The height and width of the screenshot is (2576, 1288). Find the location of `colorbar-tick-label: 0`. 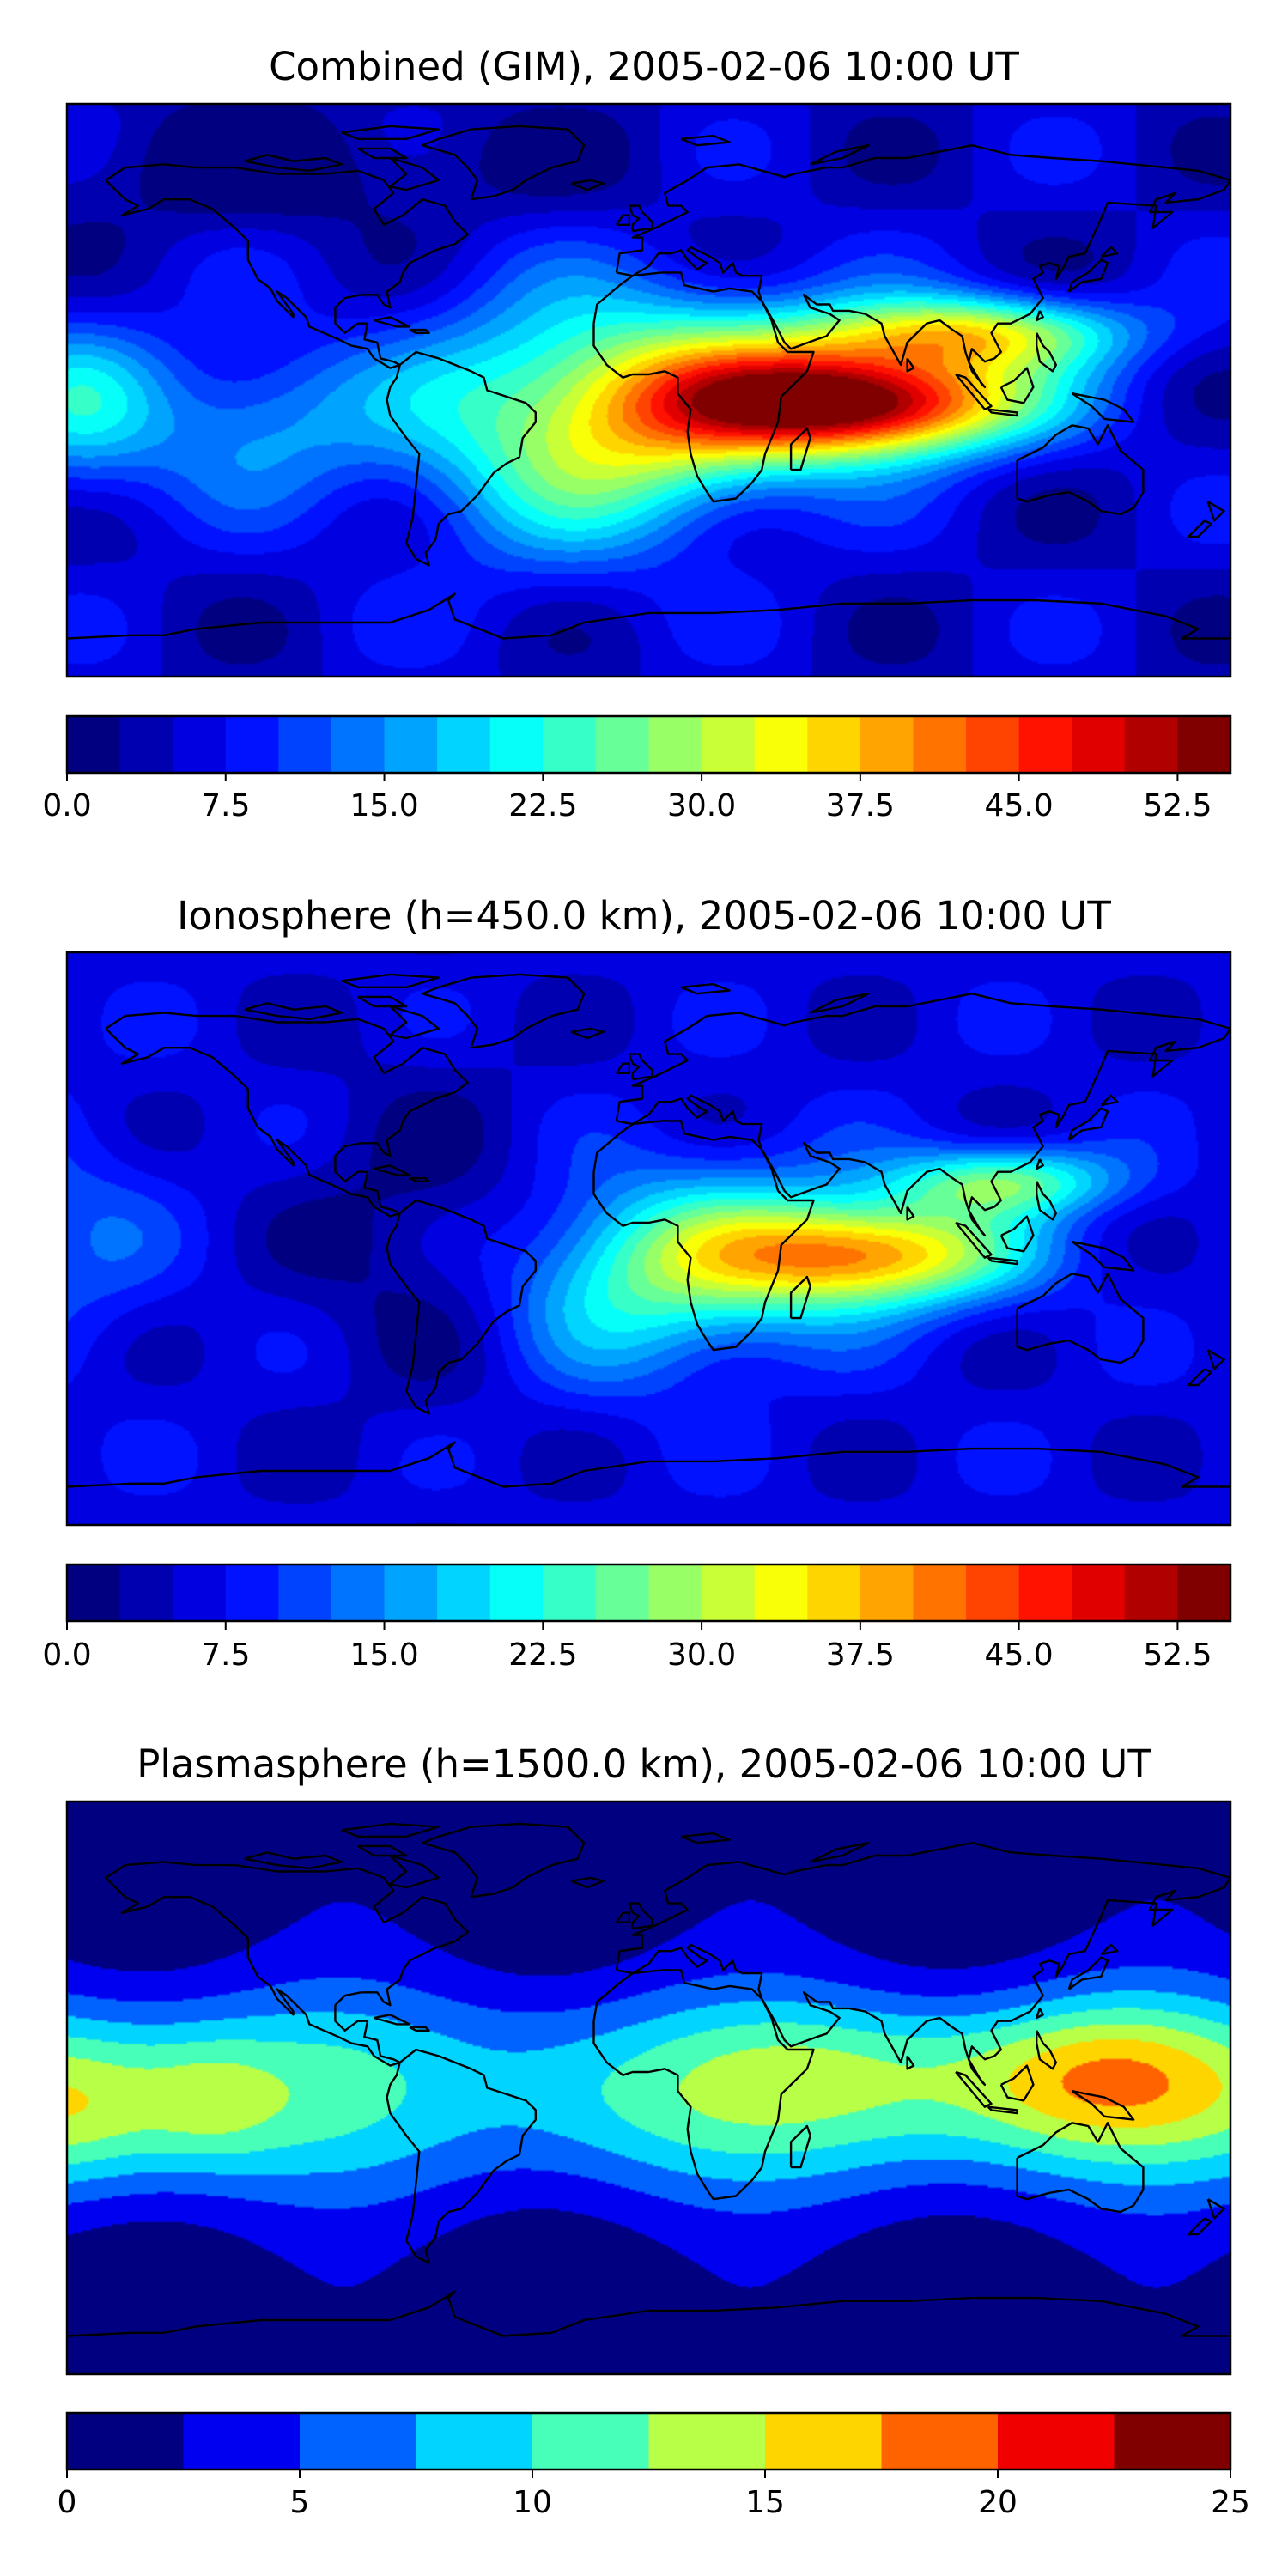

colorbar-tick-label: 0 is located at coordinates (67, 2502).